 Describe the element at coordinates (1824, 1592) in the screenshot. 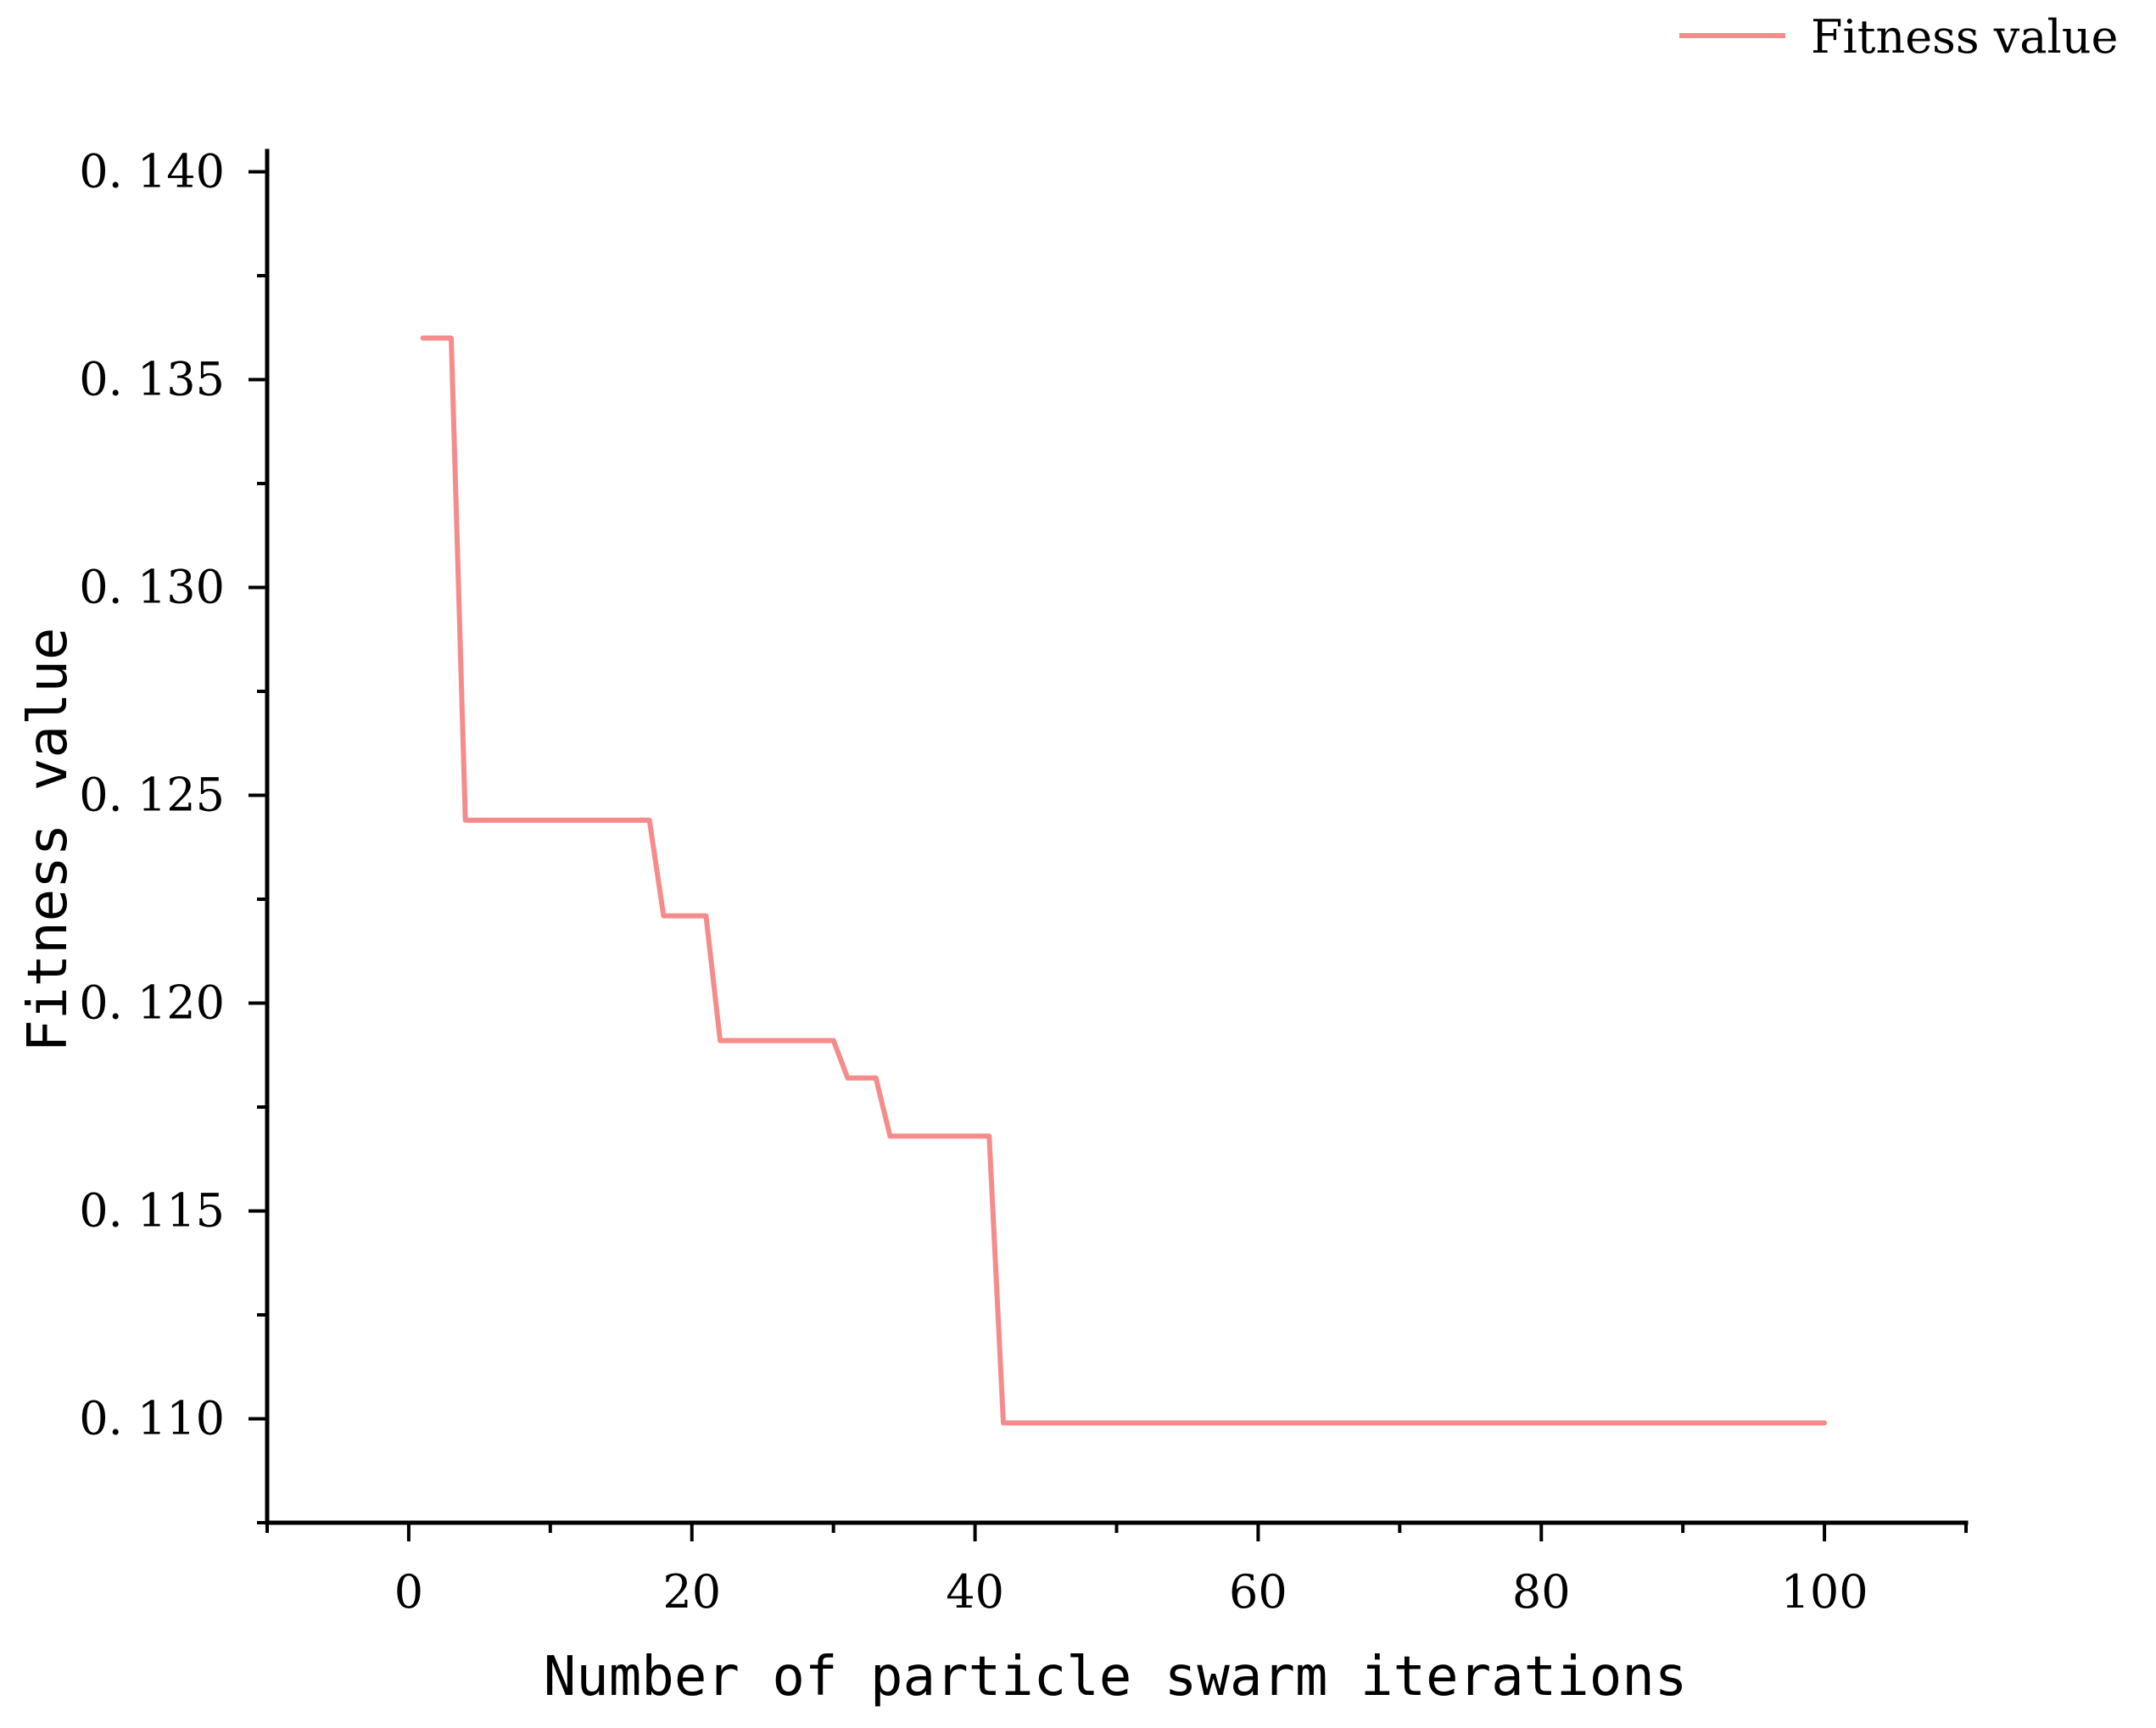

I see `x-tick-label: 100` at that location.